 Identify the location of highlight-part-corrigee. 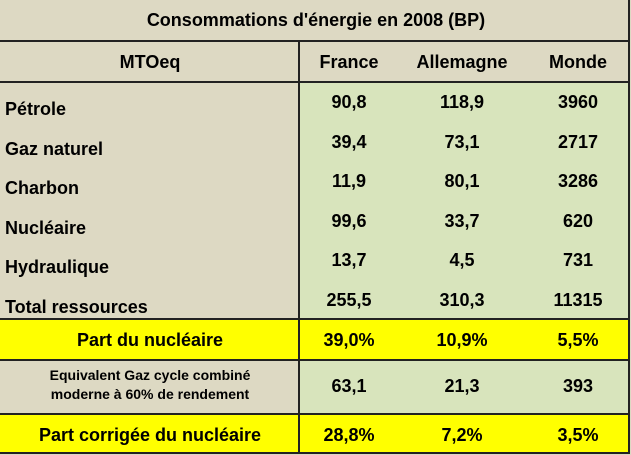
(314, 433).